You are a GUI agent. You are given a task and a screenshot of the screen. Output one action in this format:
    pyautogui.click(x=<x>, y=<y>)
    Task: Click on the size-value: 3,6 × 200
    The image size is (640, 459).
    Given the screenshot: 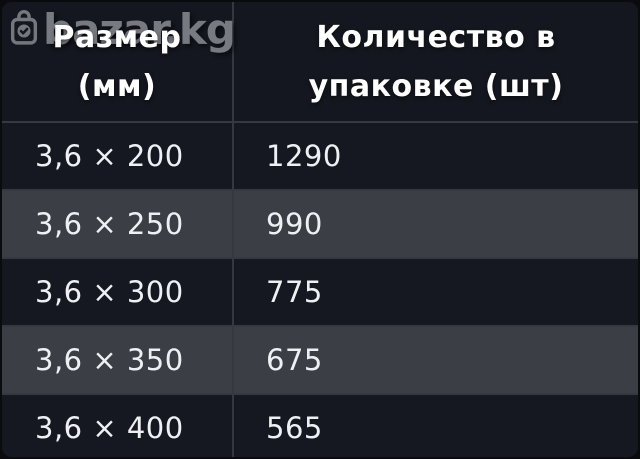 What is the action you would take?
    pyautogui.click(x=109, y=156)
    